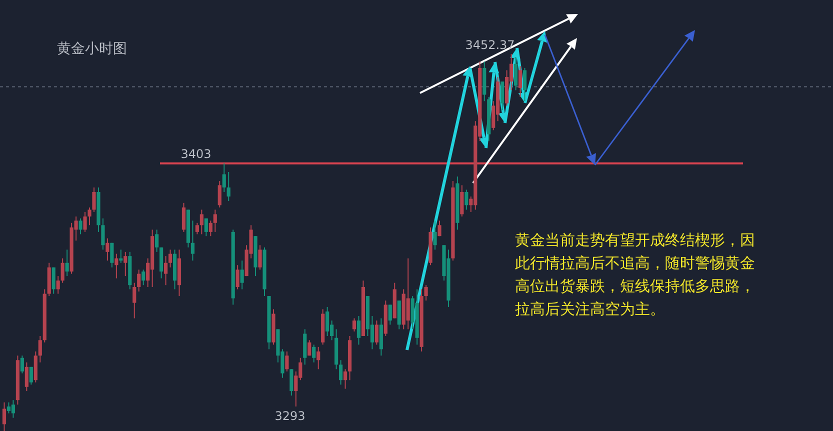 The width and height of the screenshot is (833, 431). Describe the element at coordinates (92, 49) in the screenshot. I see `chart-title: 黄金小时图` at that location.